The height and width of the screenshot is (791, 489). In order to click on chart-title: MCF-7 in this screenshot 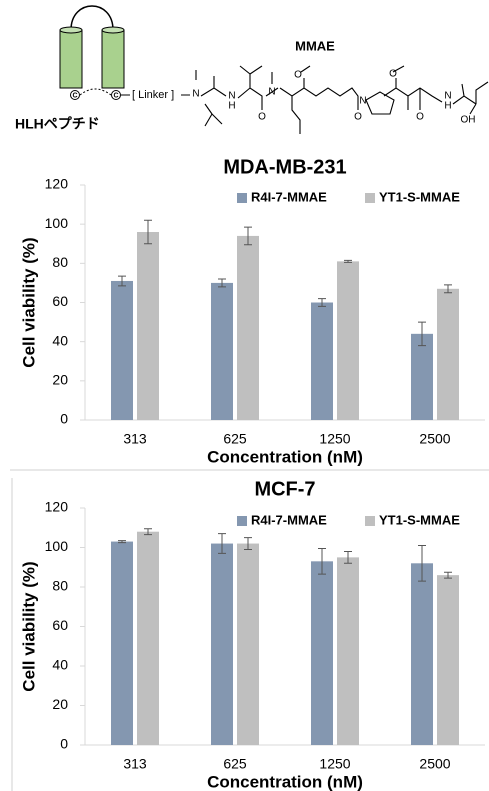, I will do `click(284, 489)`.